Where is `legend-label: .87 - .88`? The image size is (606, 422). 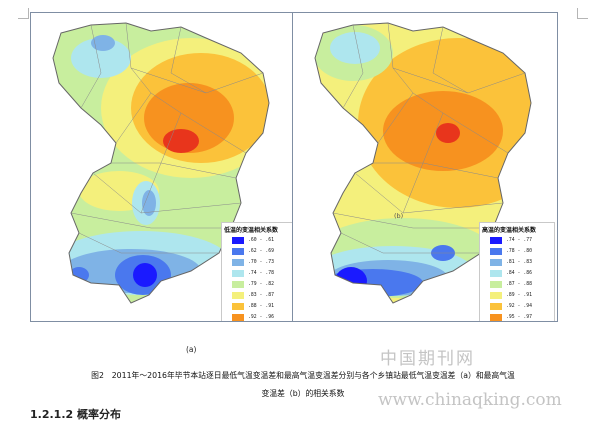 legend-label: .87 - .88 is located at coordinates (519, 284).